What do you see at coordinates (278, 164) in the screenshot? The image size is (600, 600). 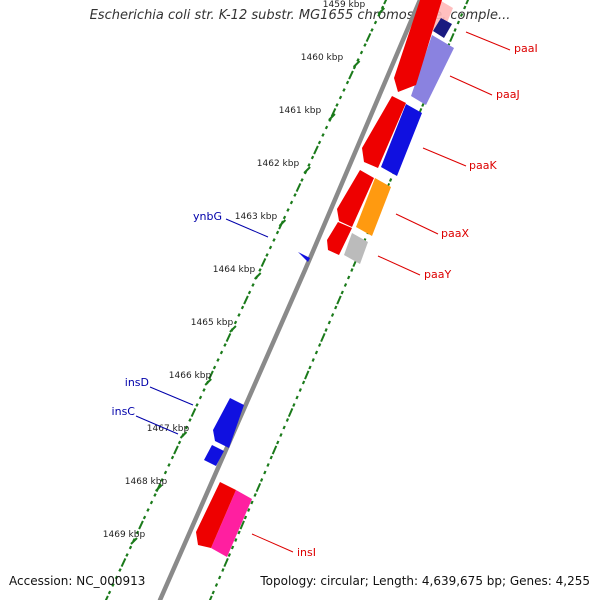 I see `kbp-tick-label: 1462 kbp` at bounding box center [278, 164].